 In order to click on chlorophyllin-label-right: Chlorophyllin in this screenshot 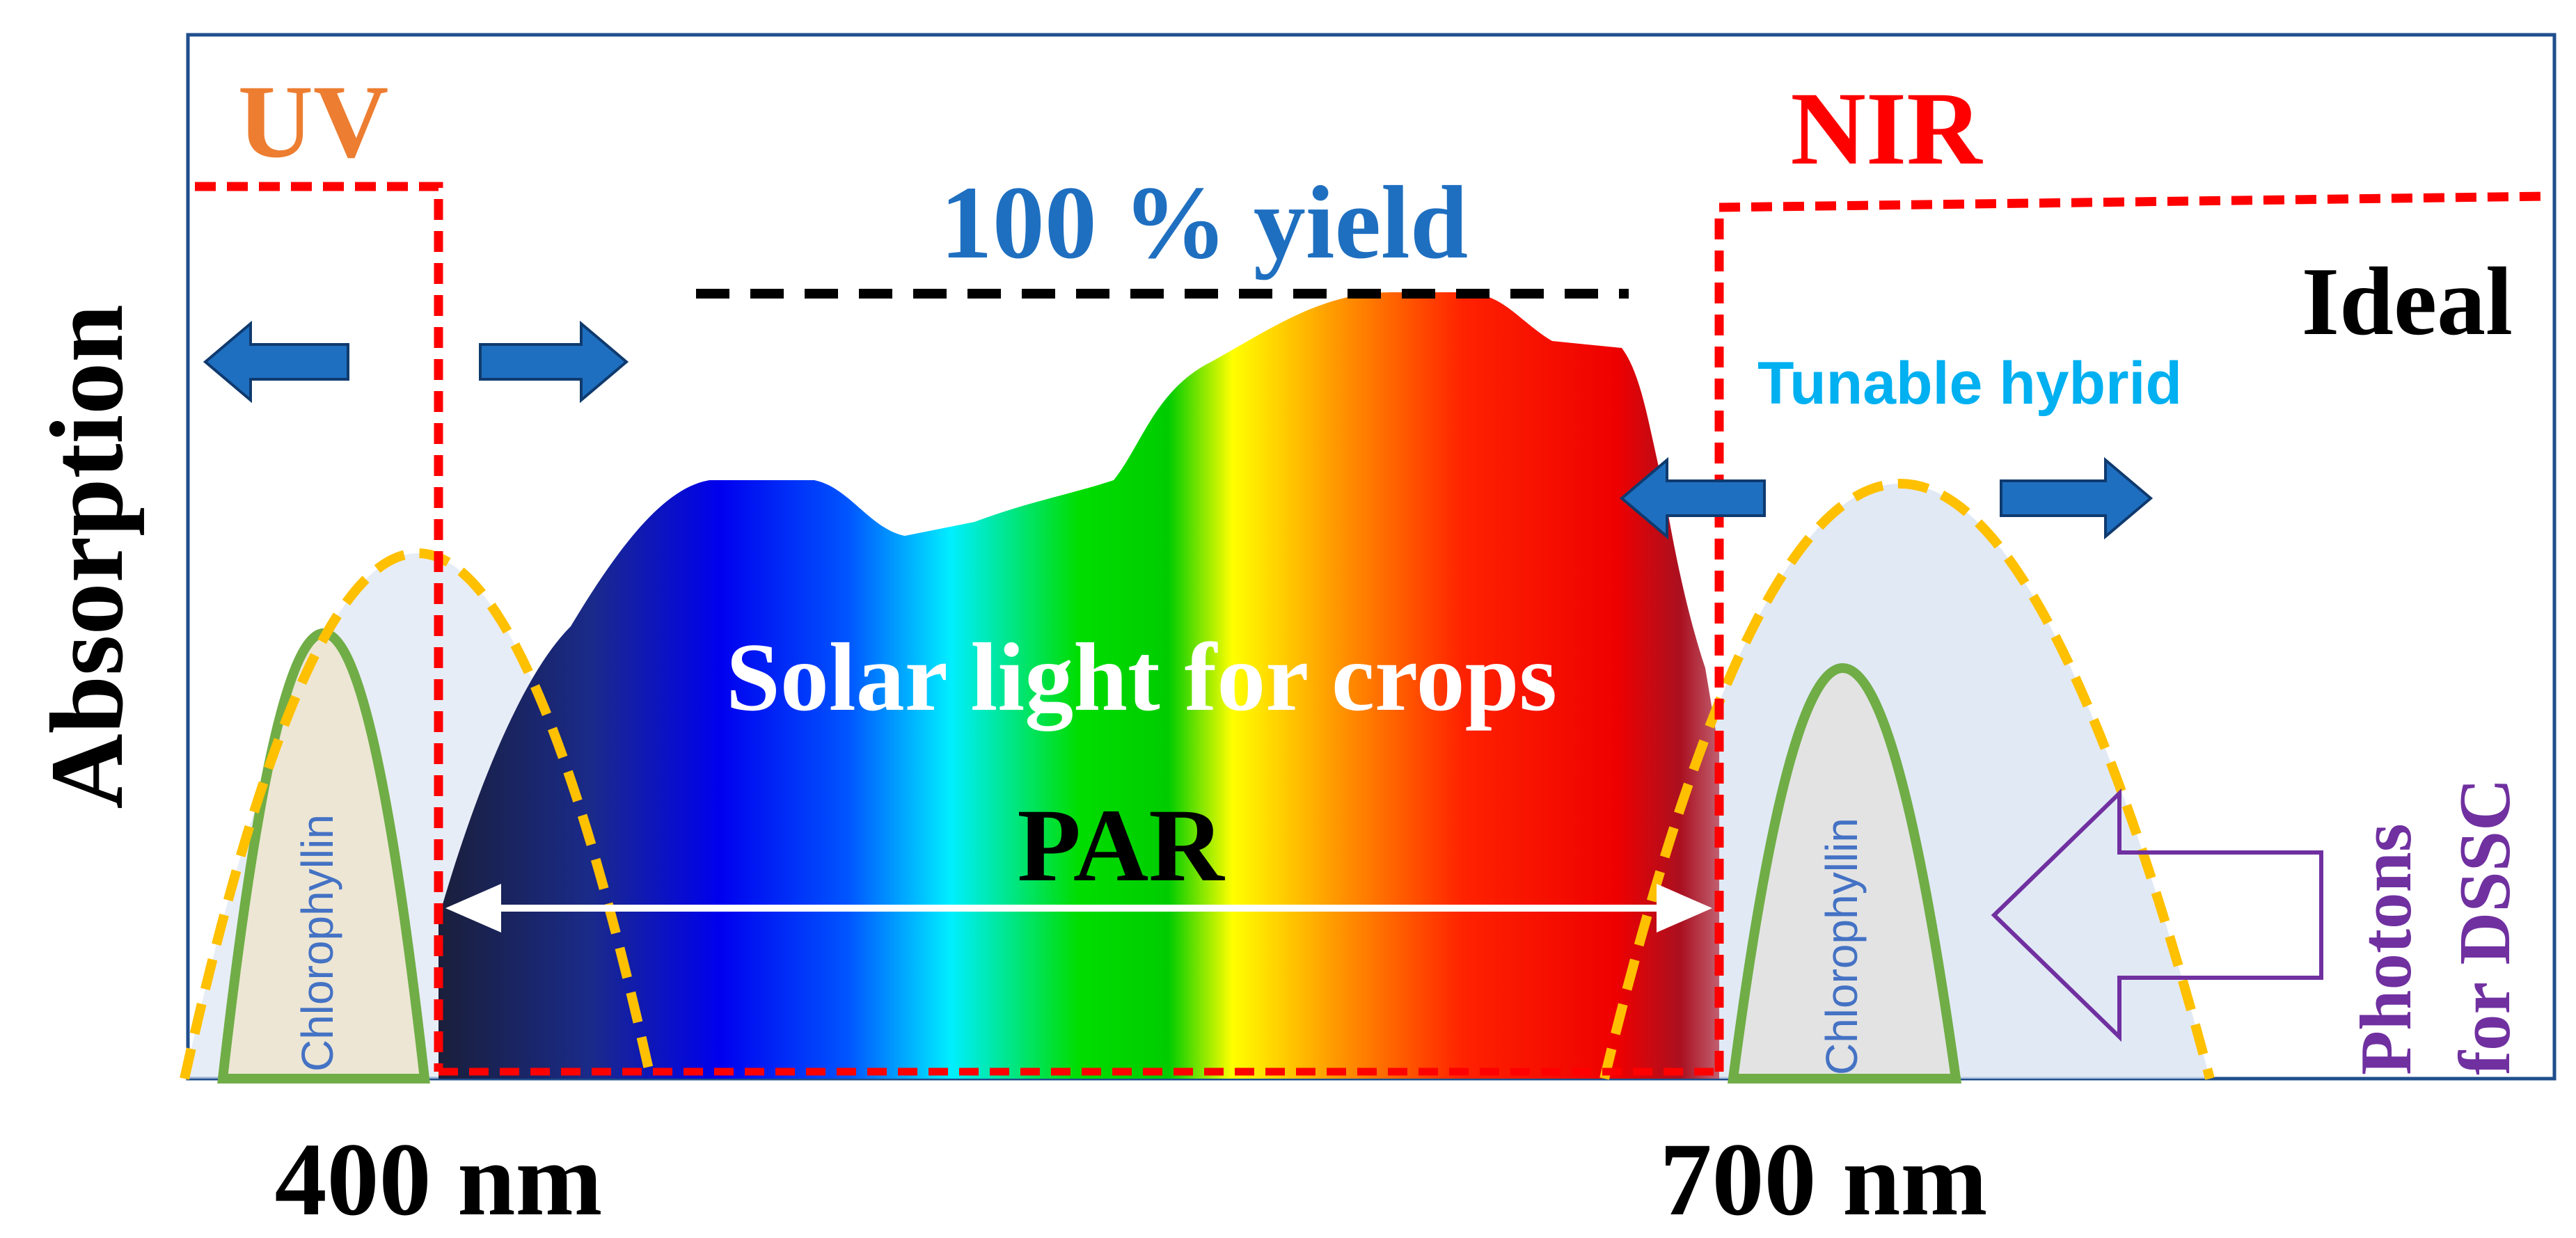, I will do `click(1842, 946)`.